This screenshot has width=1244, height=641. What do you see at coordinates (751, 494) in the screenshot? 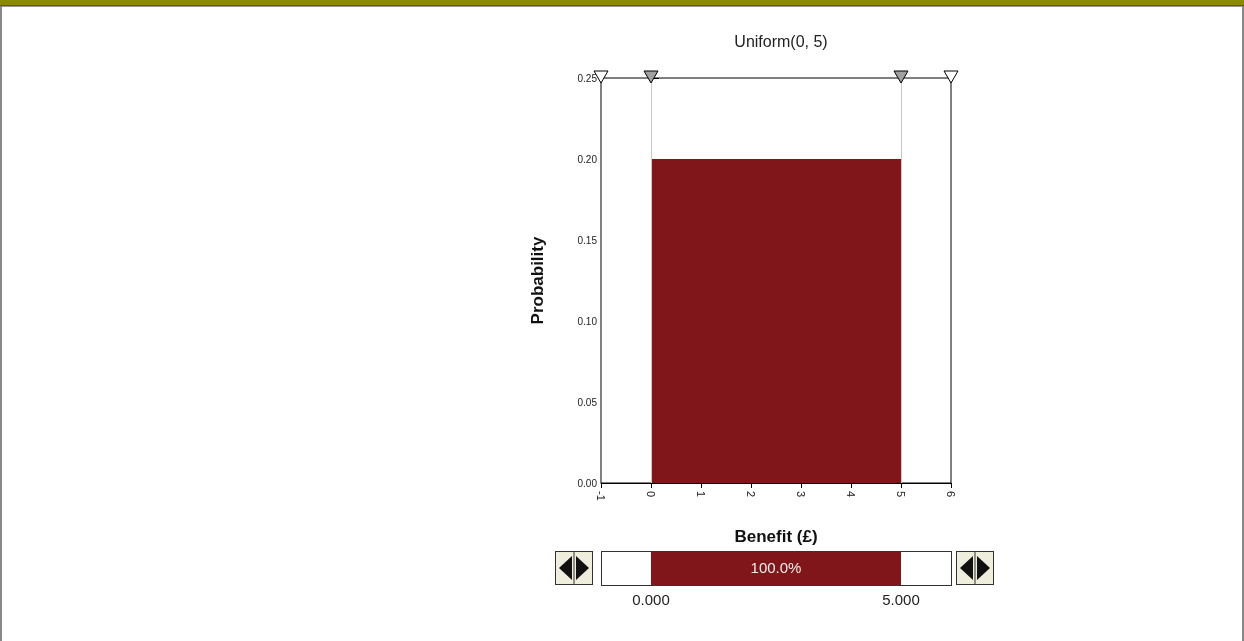
I see `x-tick-label: 2` at bounding box center [751, 494].